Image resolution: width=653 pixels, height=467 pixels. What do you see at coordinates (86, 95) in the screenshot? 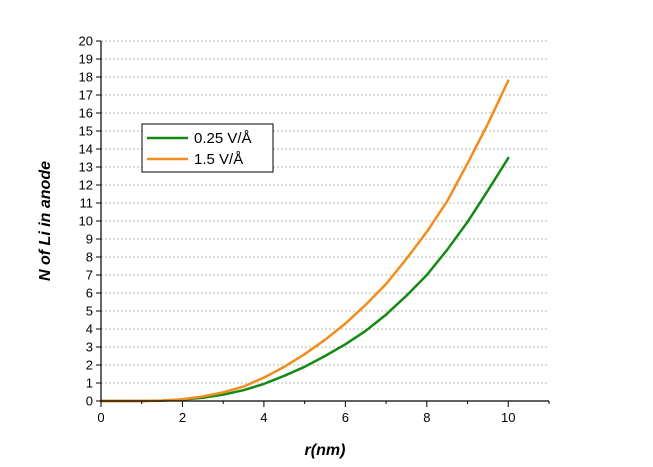
I see `y-tick-label: 17` at bounding box center [86, 95].